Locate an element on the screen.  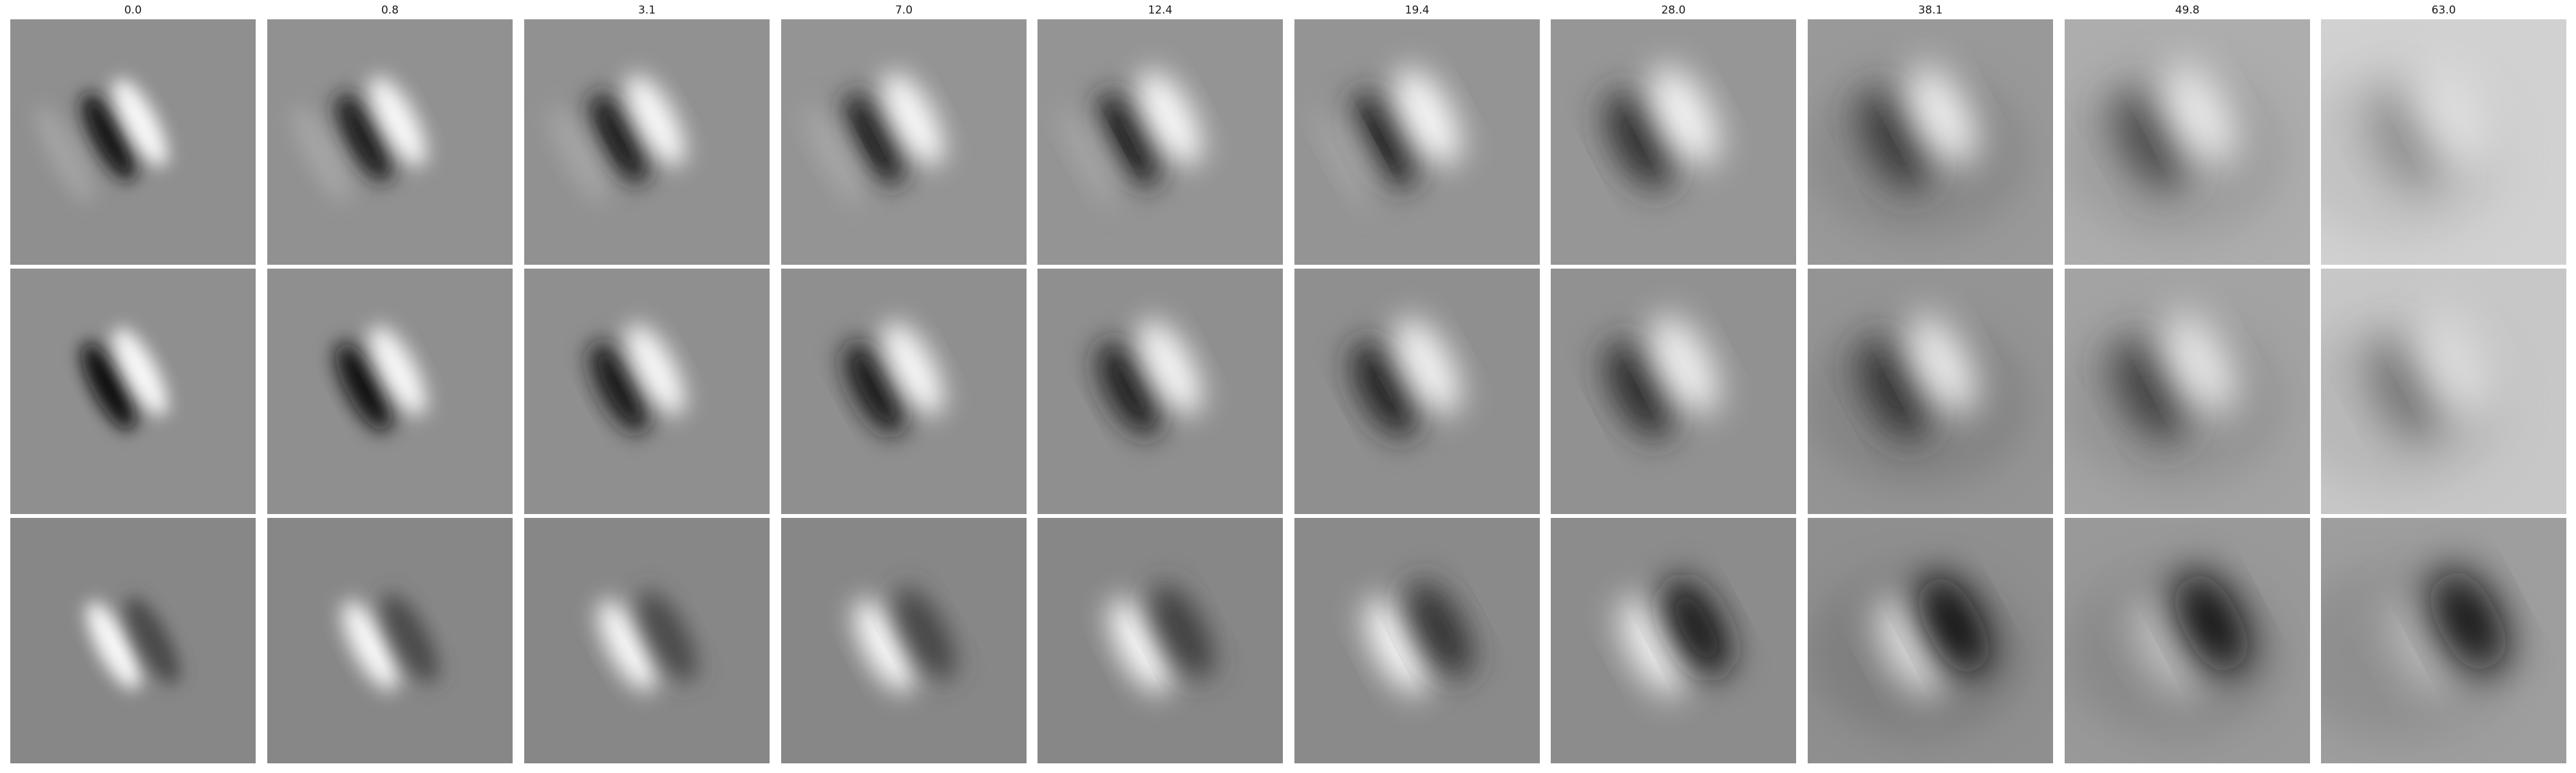
filter-panel-r0-c4 is located at coordinates (1160, 142).